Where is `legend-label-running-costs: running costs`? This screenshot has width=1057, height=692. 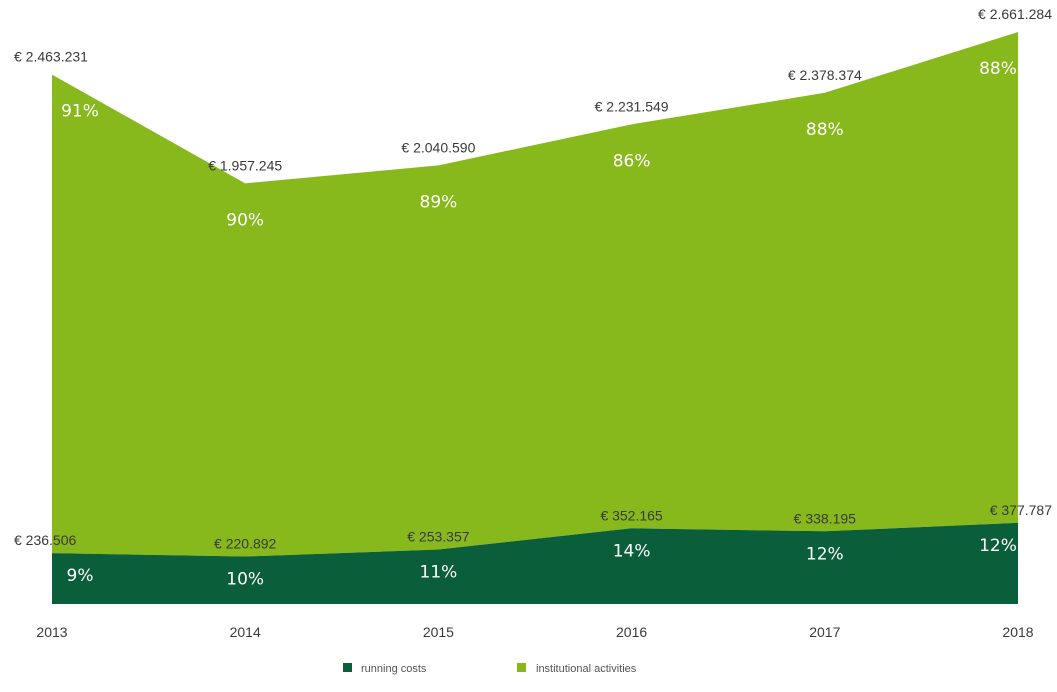
legend-label-running-costs: running costs is located at coordinates (394, 669).